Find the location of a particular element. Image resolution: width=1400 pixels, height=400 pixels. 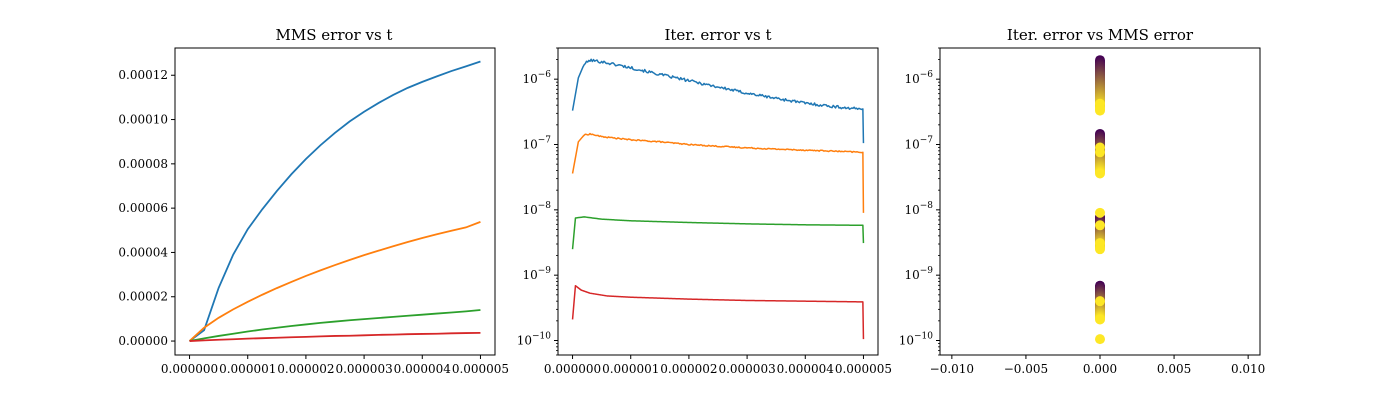

x-tick-label: −0.010 is located at coordinates (952, 369).